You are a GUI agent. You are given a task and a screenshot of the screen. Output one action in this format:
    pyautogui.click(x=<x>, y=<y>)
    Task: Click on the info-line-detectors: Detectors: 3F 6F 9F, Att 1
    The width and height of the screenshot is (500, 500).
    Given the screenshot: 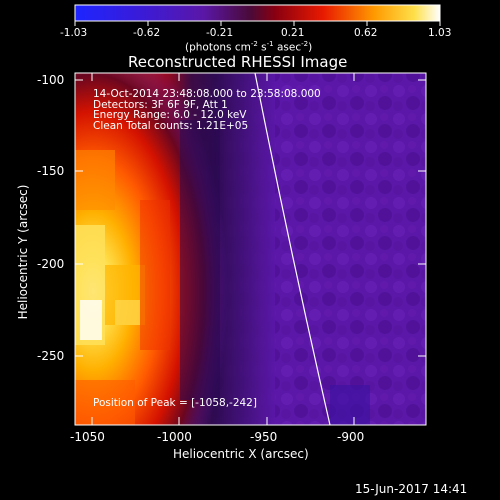 What is the action you would take?
    pyautogui.click(x=160, y=104)
    